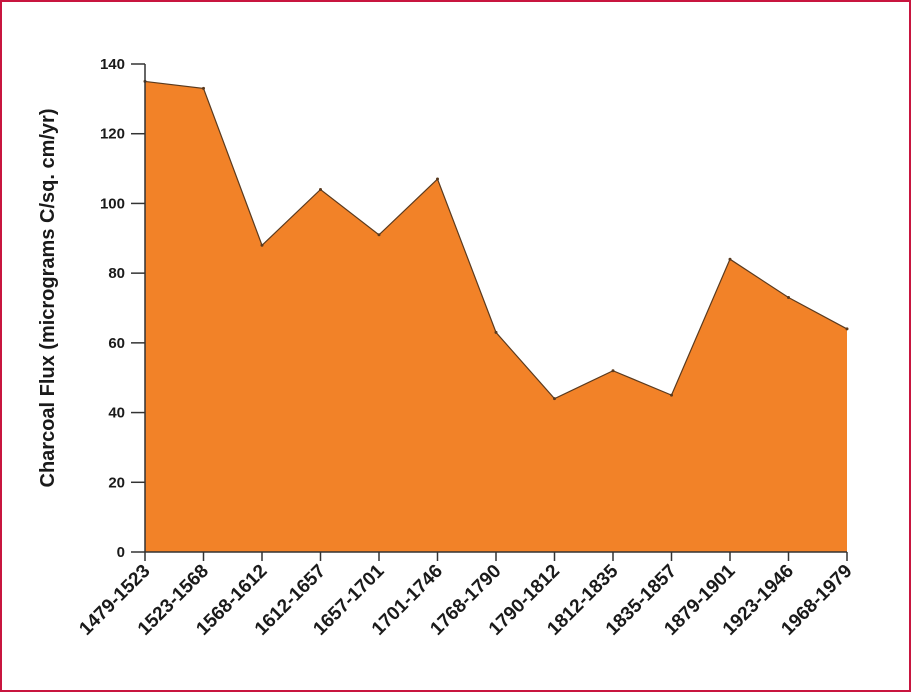 This screenshot has height=694, width=911. I want to click on y-tick-label: 100, so click(112, 203).